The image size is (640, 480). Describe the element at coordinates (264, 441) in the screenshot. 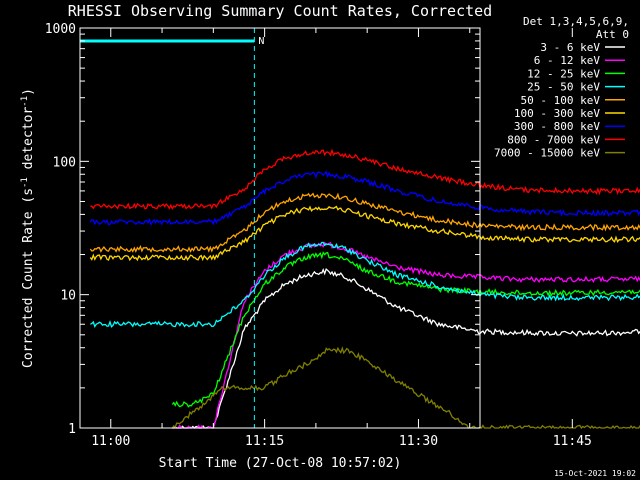

I see `x-tick-label-1: 11:15` at that location.